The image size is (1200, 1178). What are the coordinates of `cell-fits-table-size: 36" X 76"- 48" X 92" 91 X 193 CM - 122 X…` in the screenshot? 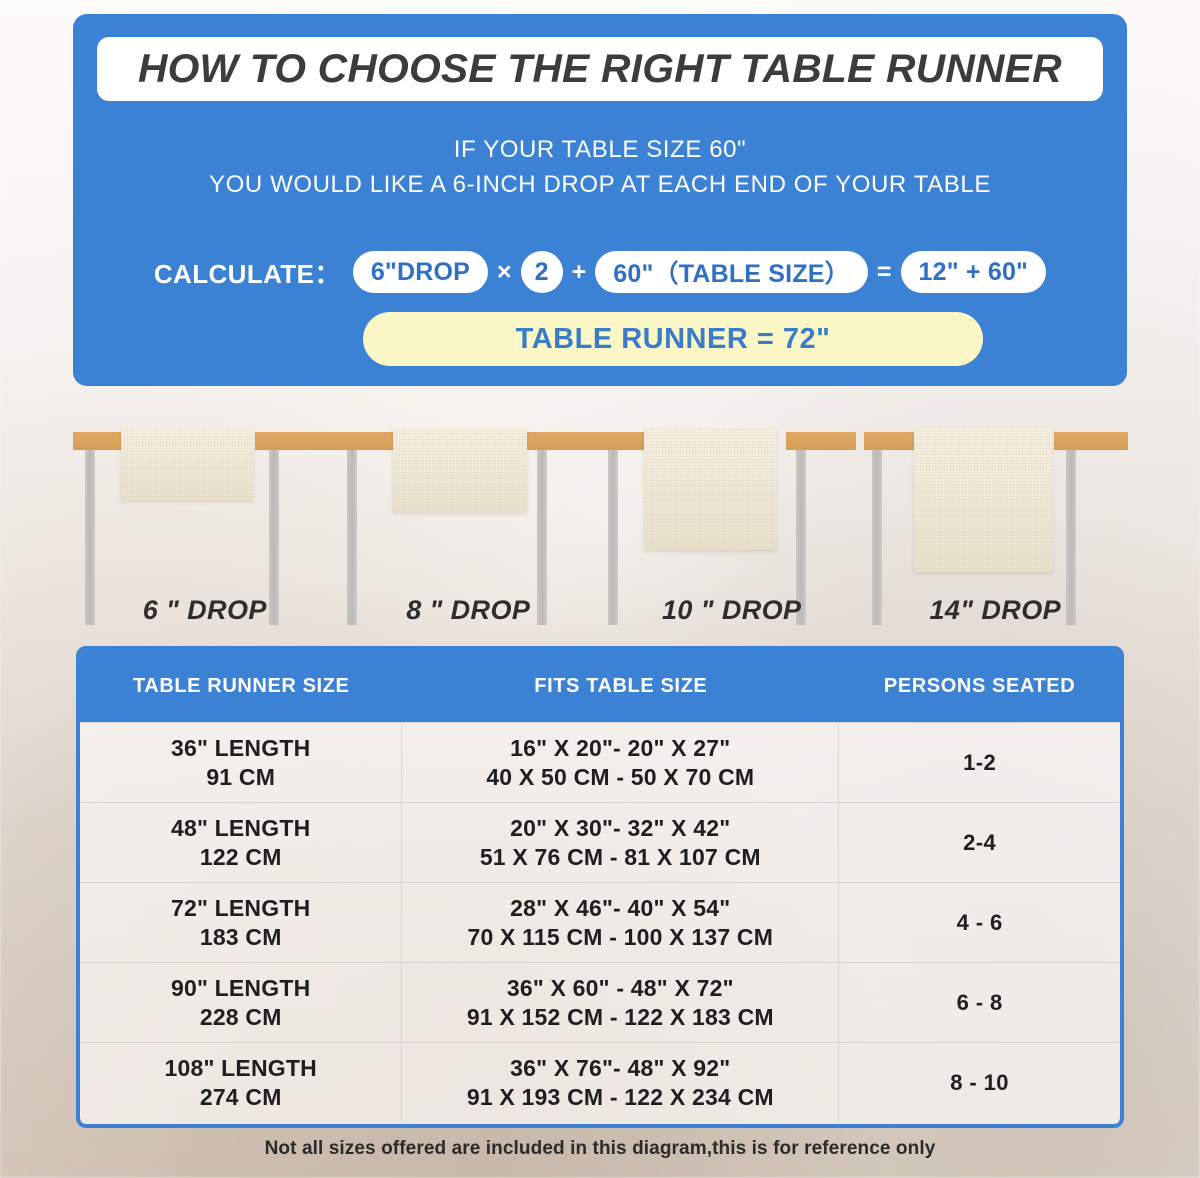 It's located at (621, 1082).